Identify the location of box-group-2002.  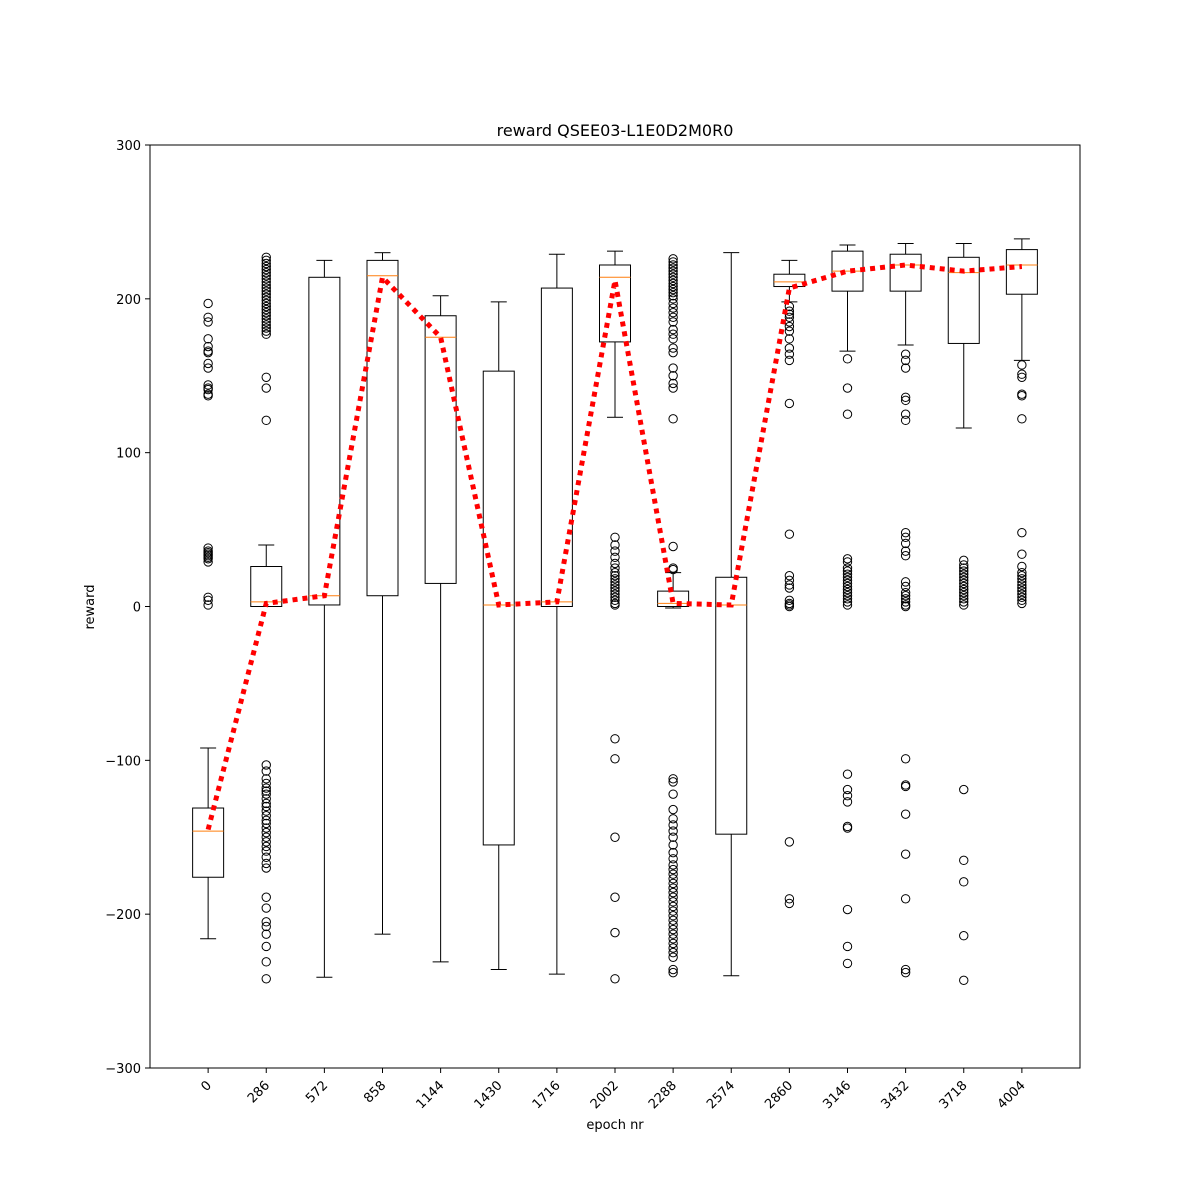
(615, 617).